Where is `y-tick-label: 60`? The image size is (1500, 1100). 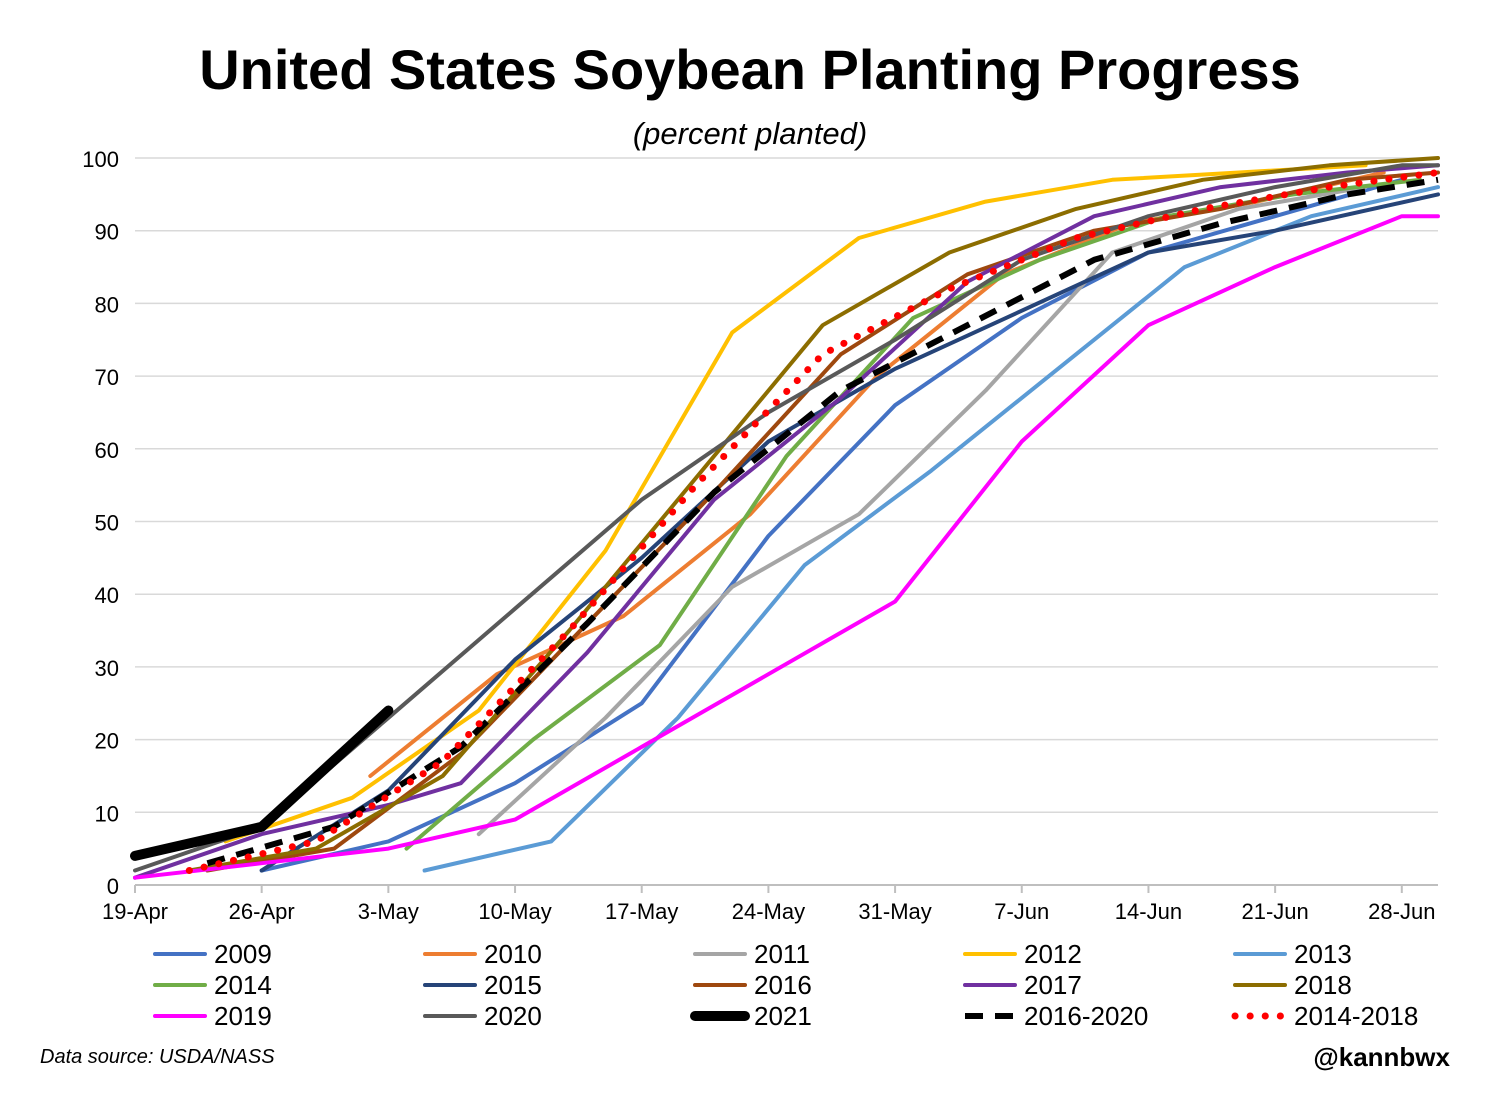
y-tick-label: 60 is located at coordinates (107, 450).